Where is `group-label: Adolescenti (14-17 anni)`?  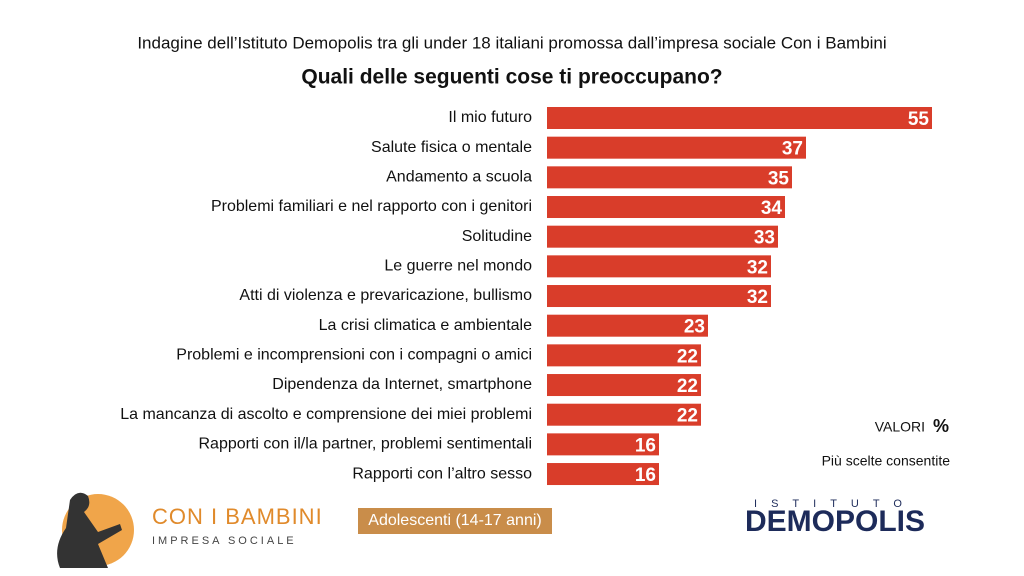
group-label: Adolescenti (14-17 anni) is located at coordinates (454, 520).